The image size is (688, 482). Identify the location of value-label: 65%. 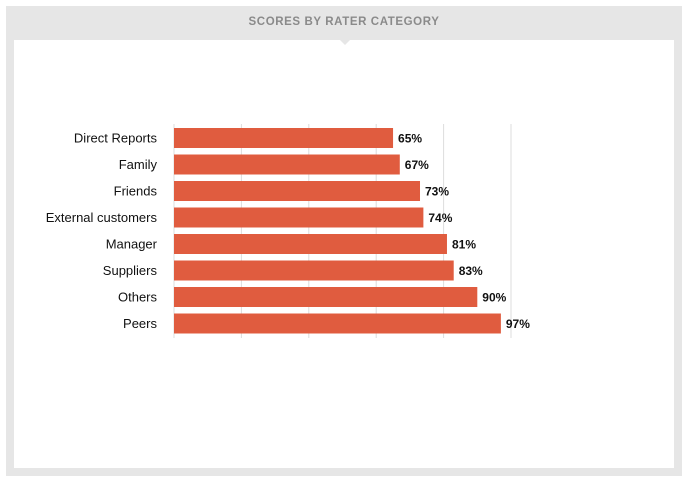
(410, 139).